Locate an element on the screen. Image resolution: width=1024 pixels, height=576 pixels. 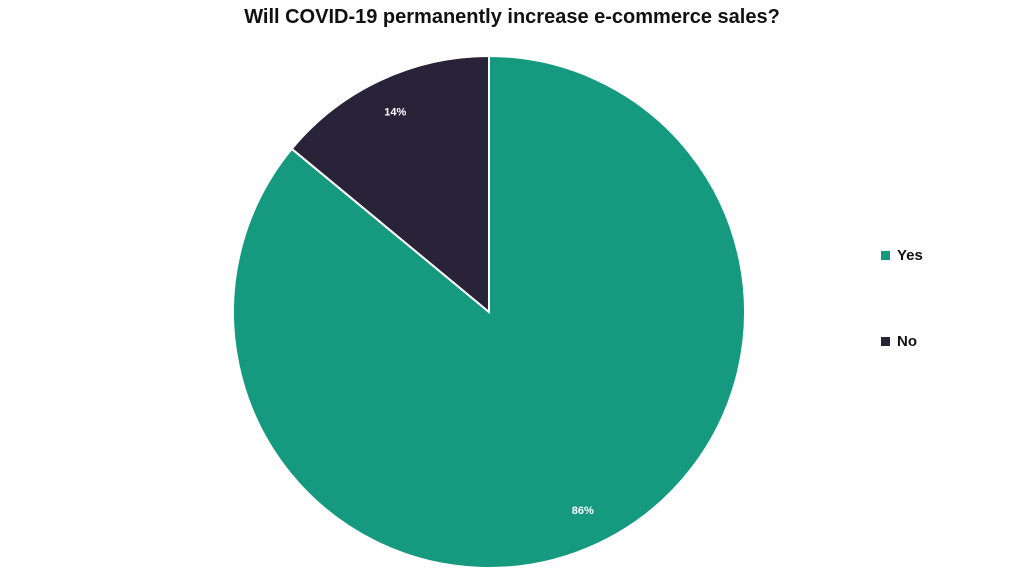
data-label-no: 14% is located at coordinates (395, 113).